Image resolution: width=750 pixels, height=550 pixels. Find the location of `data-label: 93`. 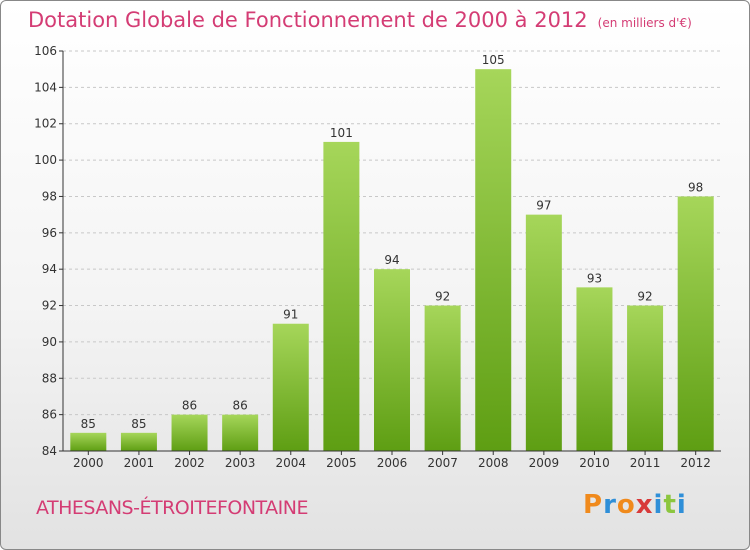

data-label: 93 is located at coordinates (594, 278).